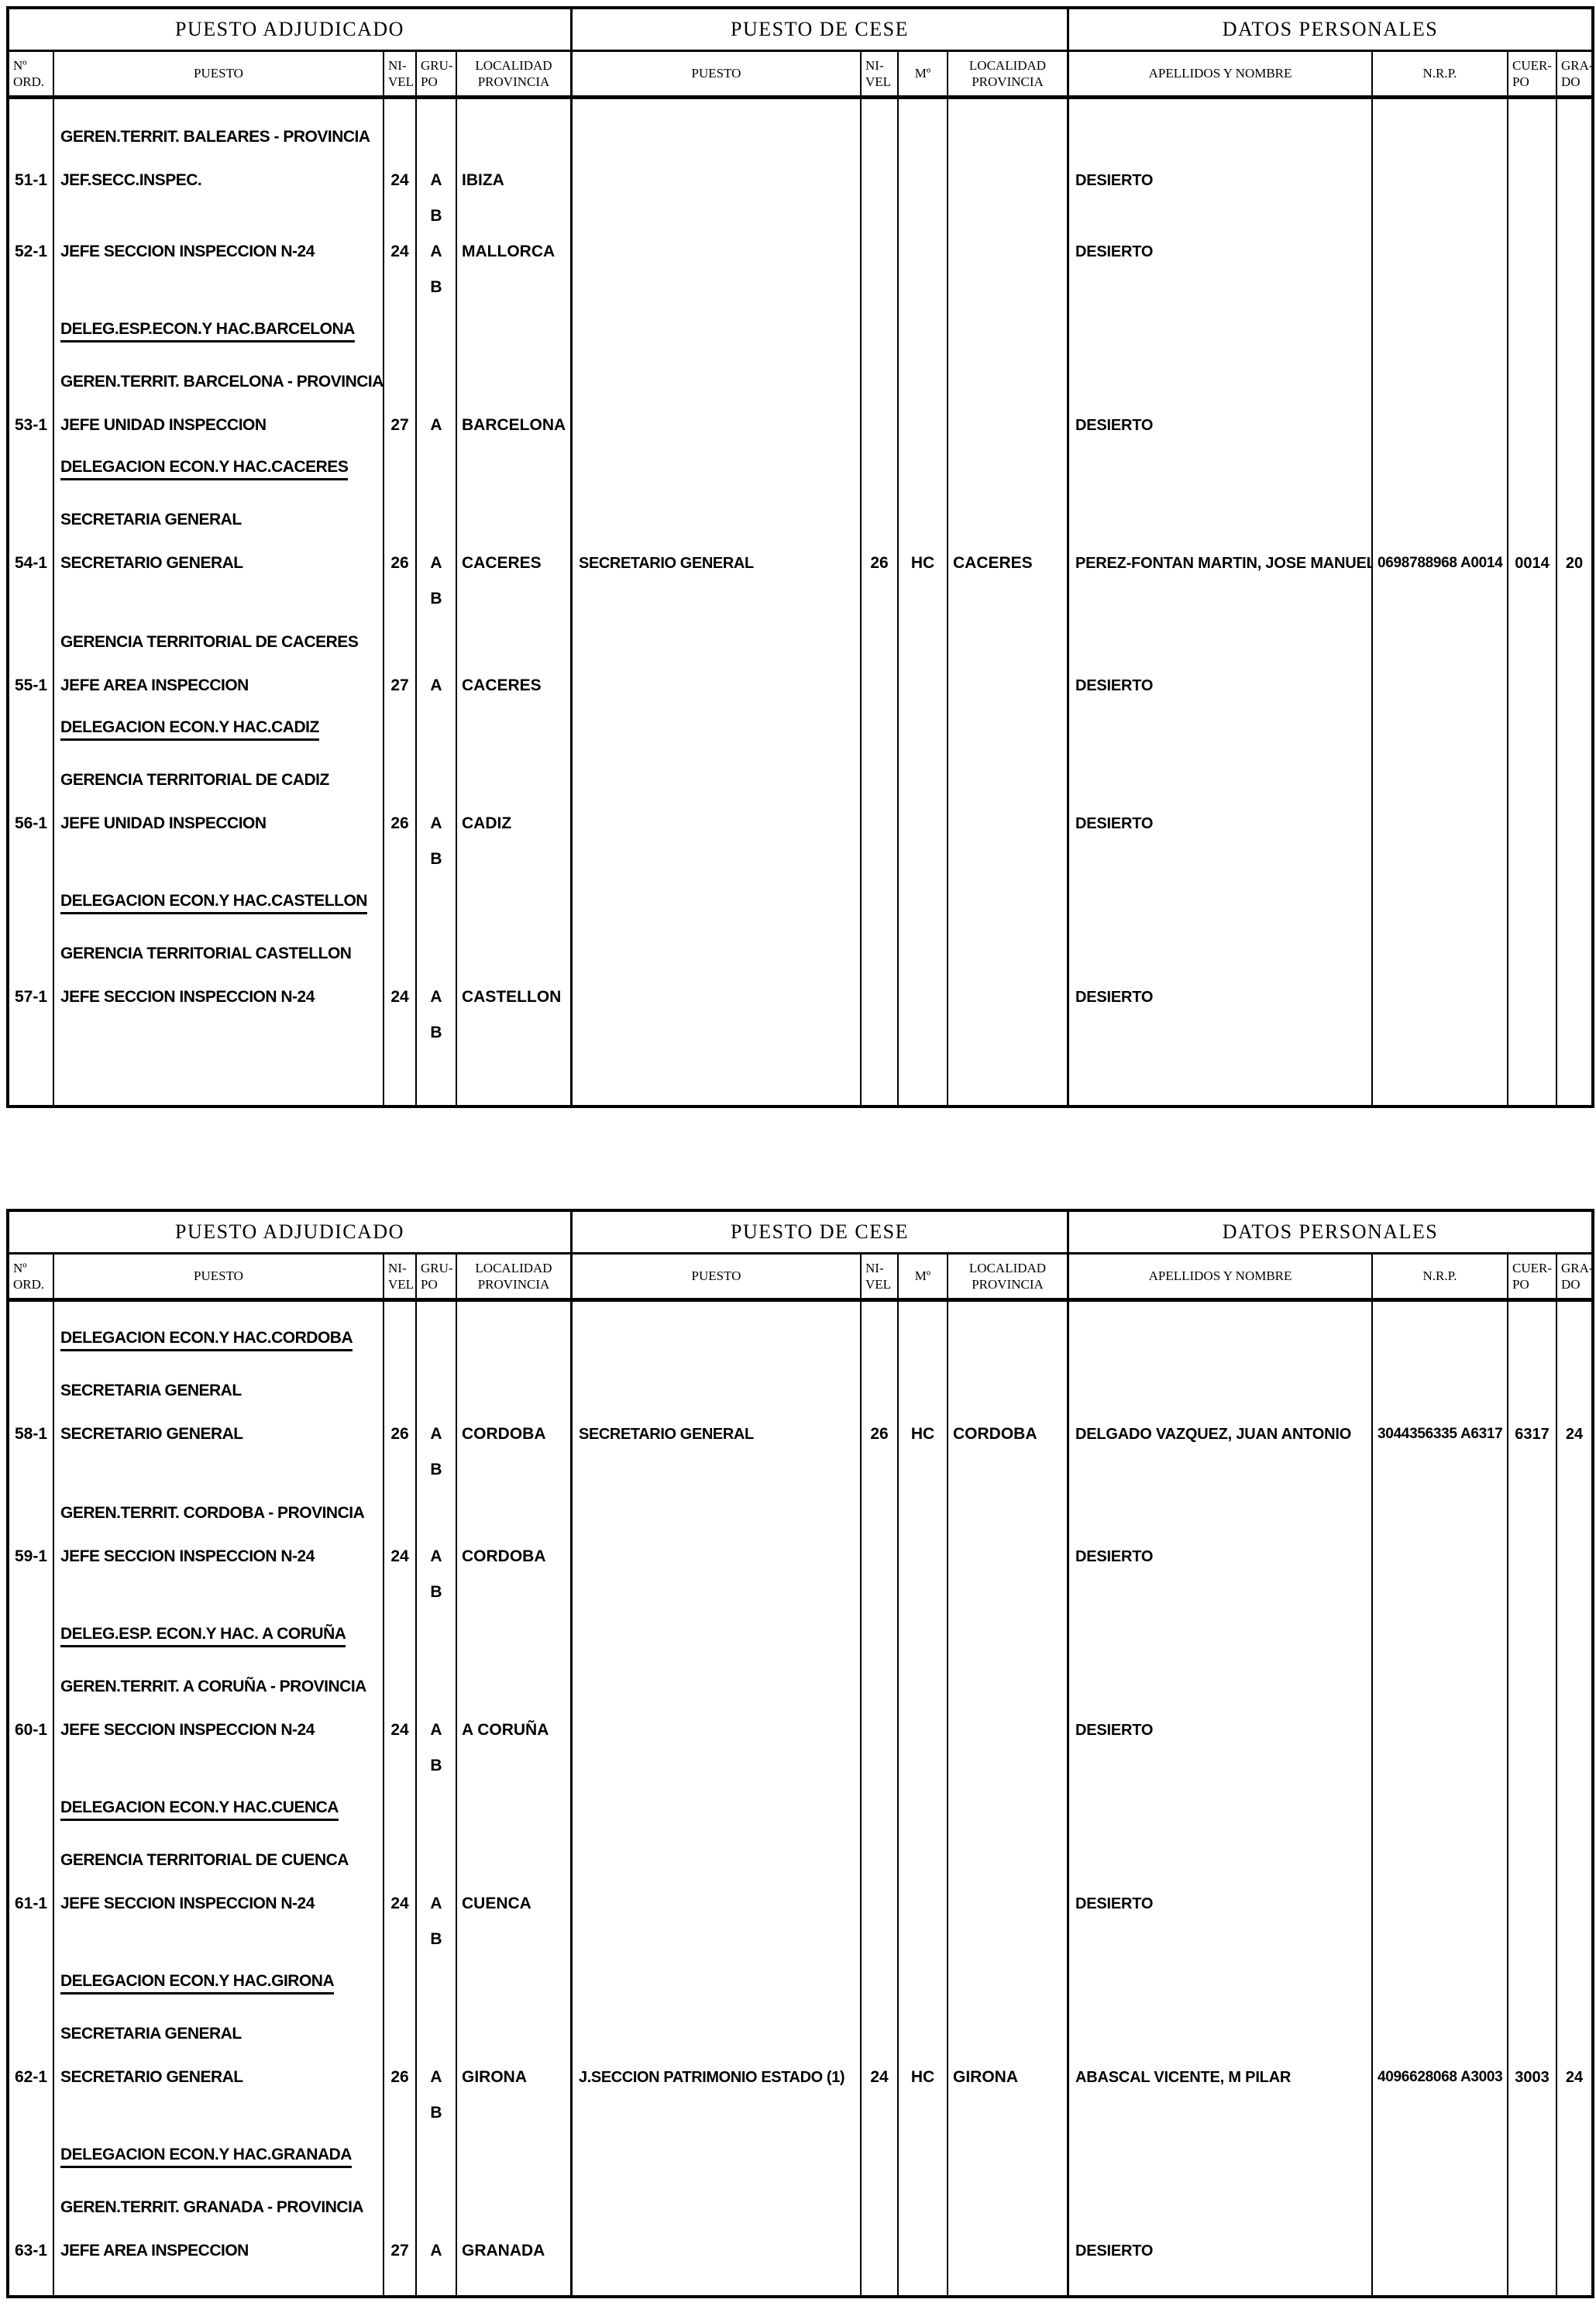  I want to click on cell-localidad: CADIZ, so click(515, 824).